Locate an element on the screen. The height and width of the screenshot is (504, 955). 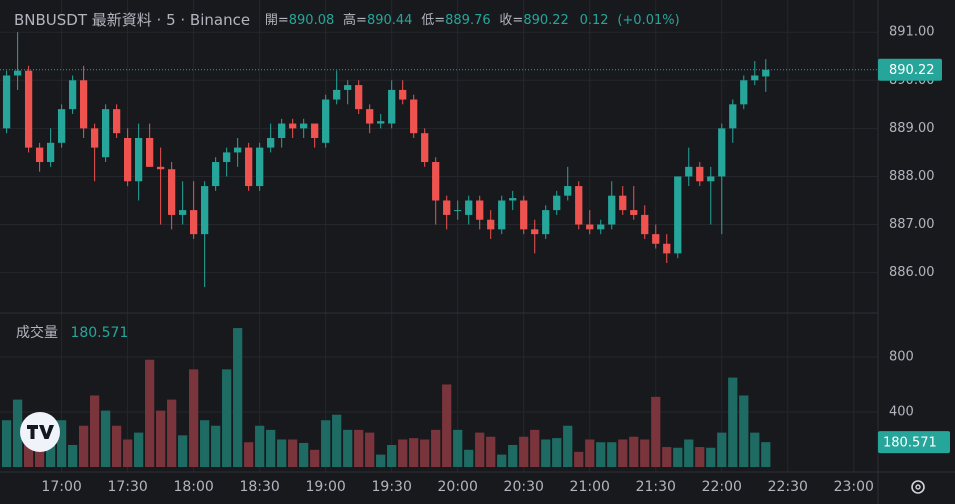
settings-icon is located at coordinates (918, 487).